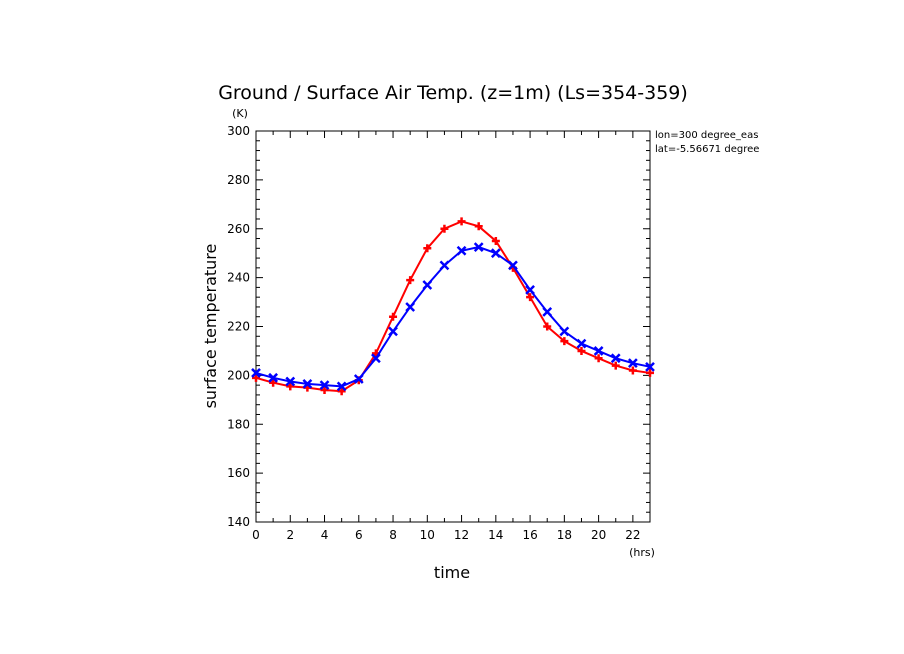 The height and width of the screenshot is (654, 904). I want to click on y-tick-label: 200, so click(238, 375).